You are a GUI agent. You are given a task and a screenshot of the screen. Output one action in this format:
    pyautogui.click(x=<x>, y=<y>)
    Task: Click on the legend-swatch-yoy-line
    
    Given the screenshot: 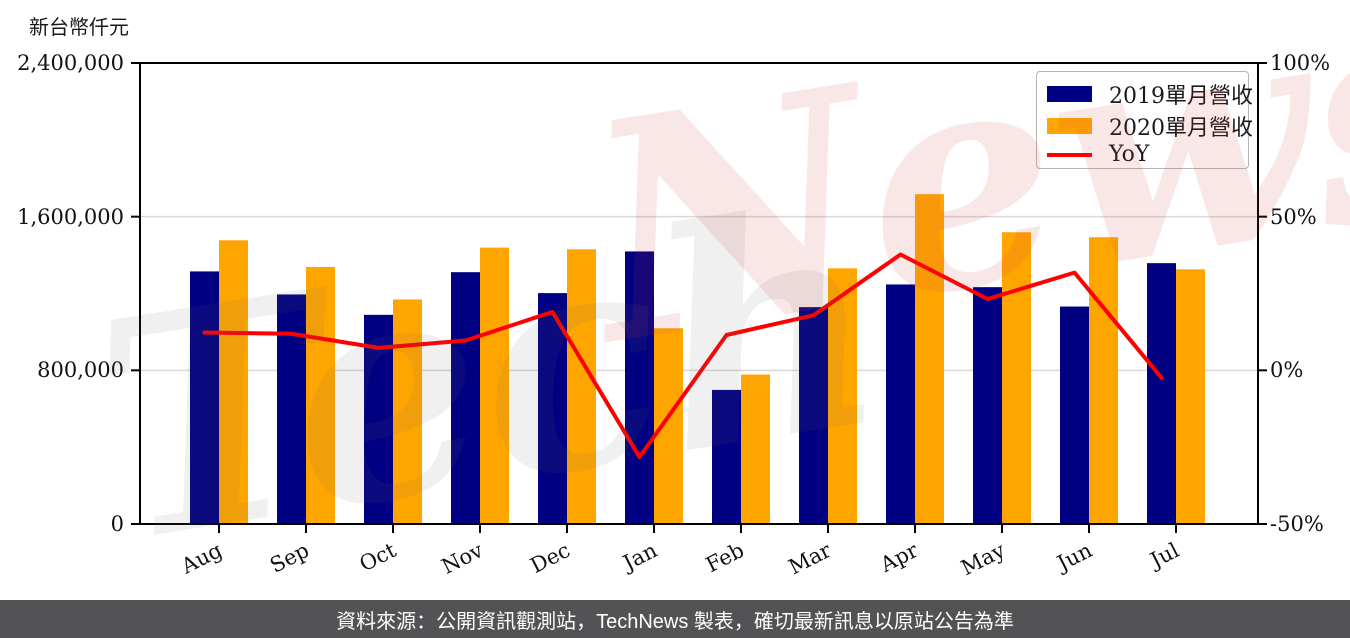 What is the action you would take?
    pyautogui.click(x=1069, y=154)
    